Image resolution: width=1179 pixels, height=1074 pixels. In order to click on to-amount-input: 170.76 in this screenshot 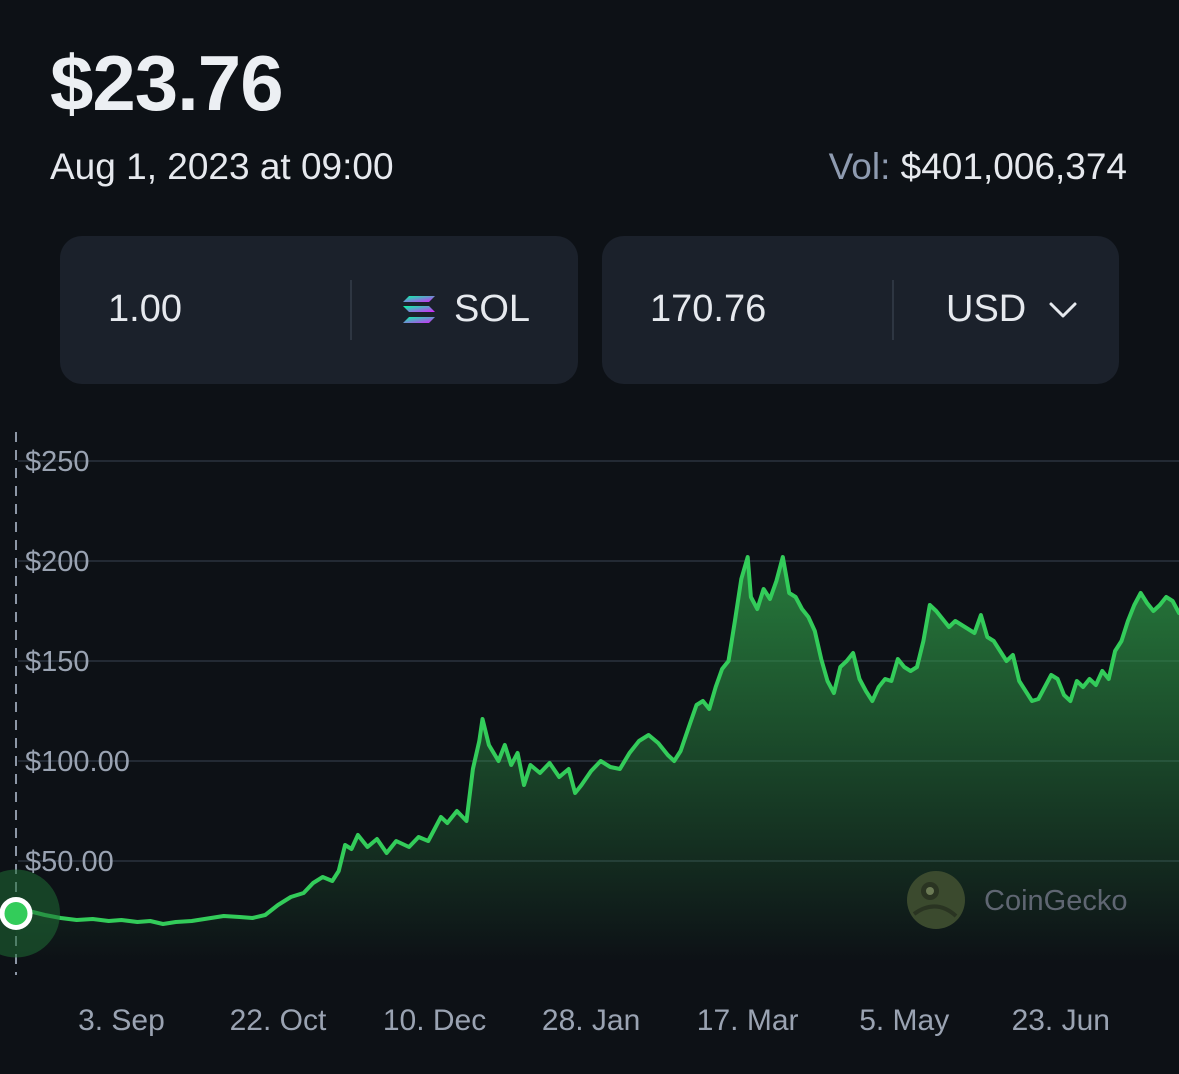, I will do `click(708, 309)`.